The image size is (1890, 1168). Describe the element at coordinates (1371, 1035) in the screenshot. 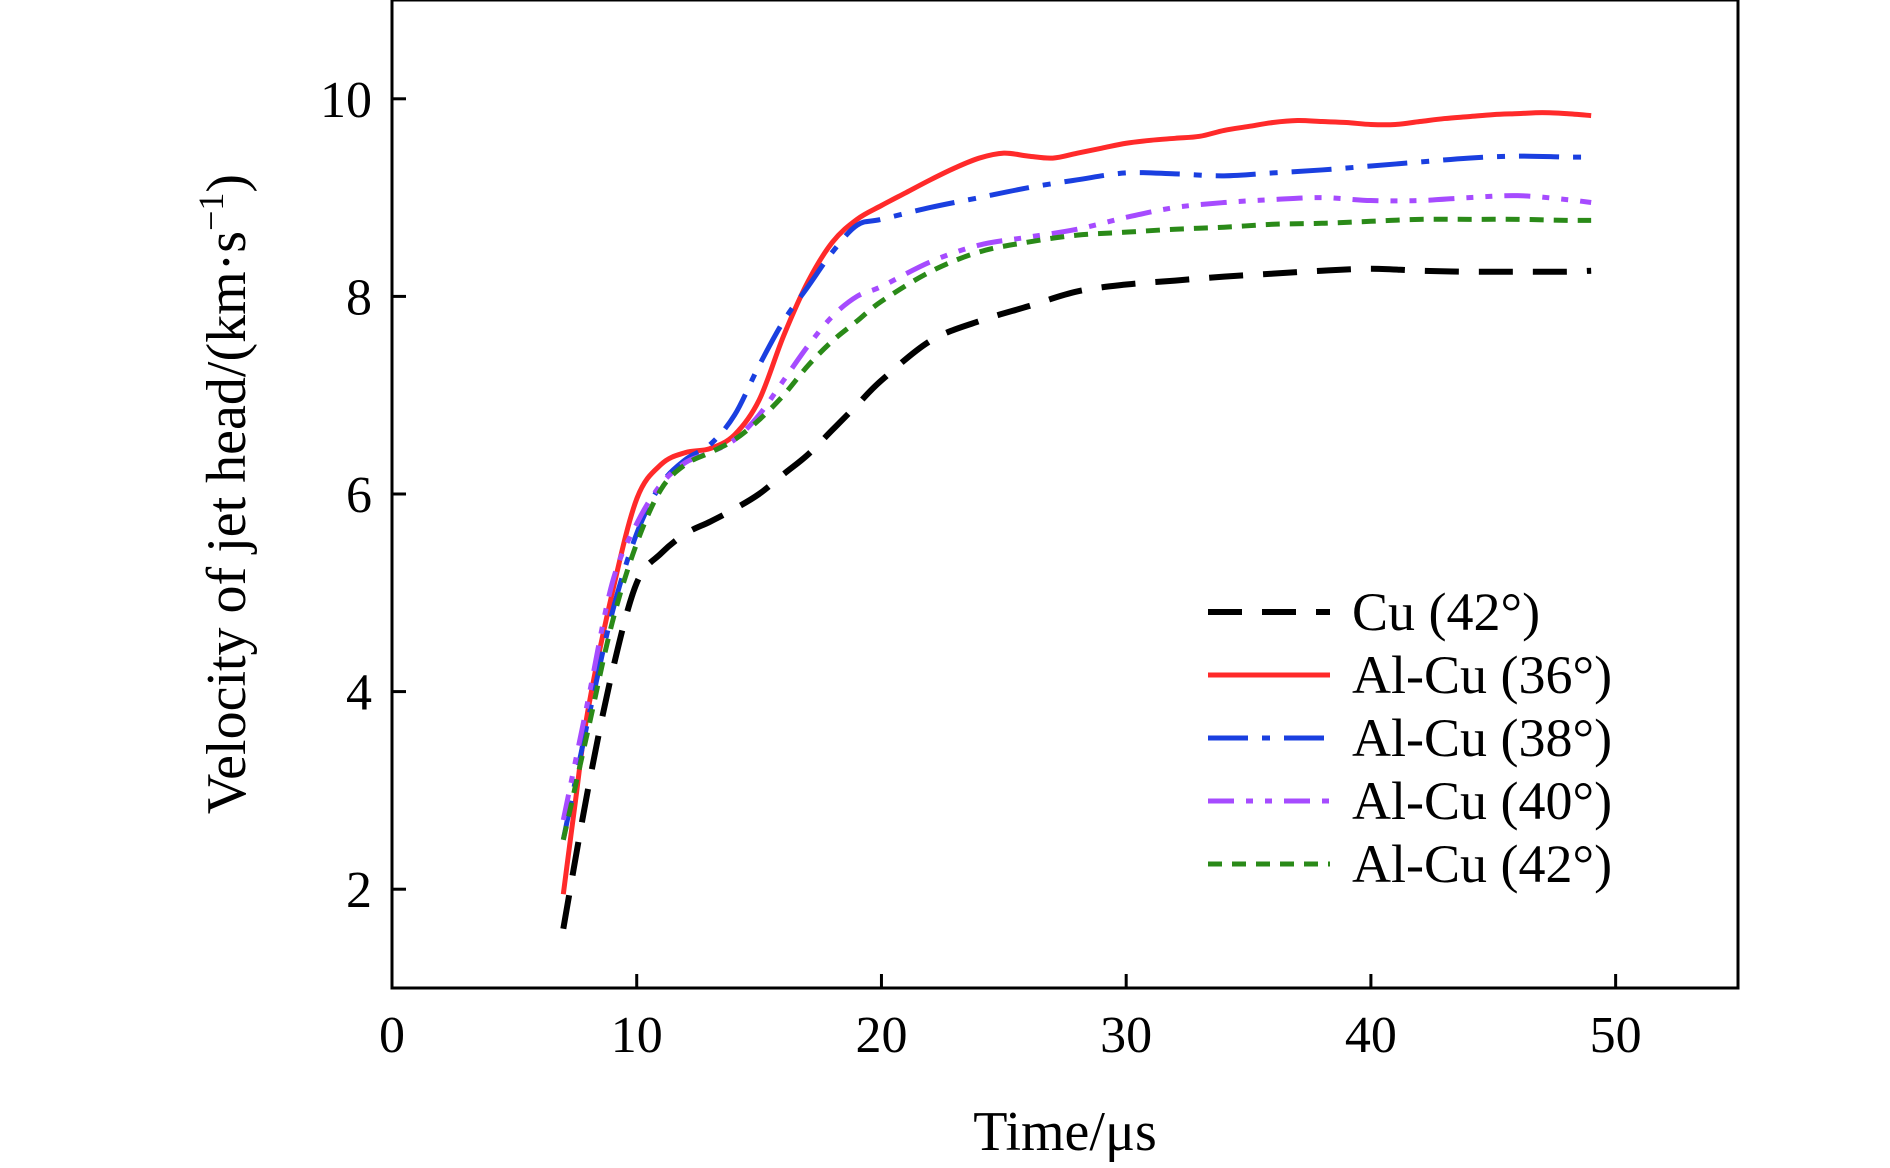

I see `x-tick-label: 40` at that location.